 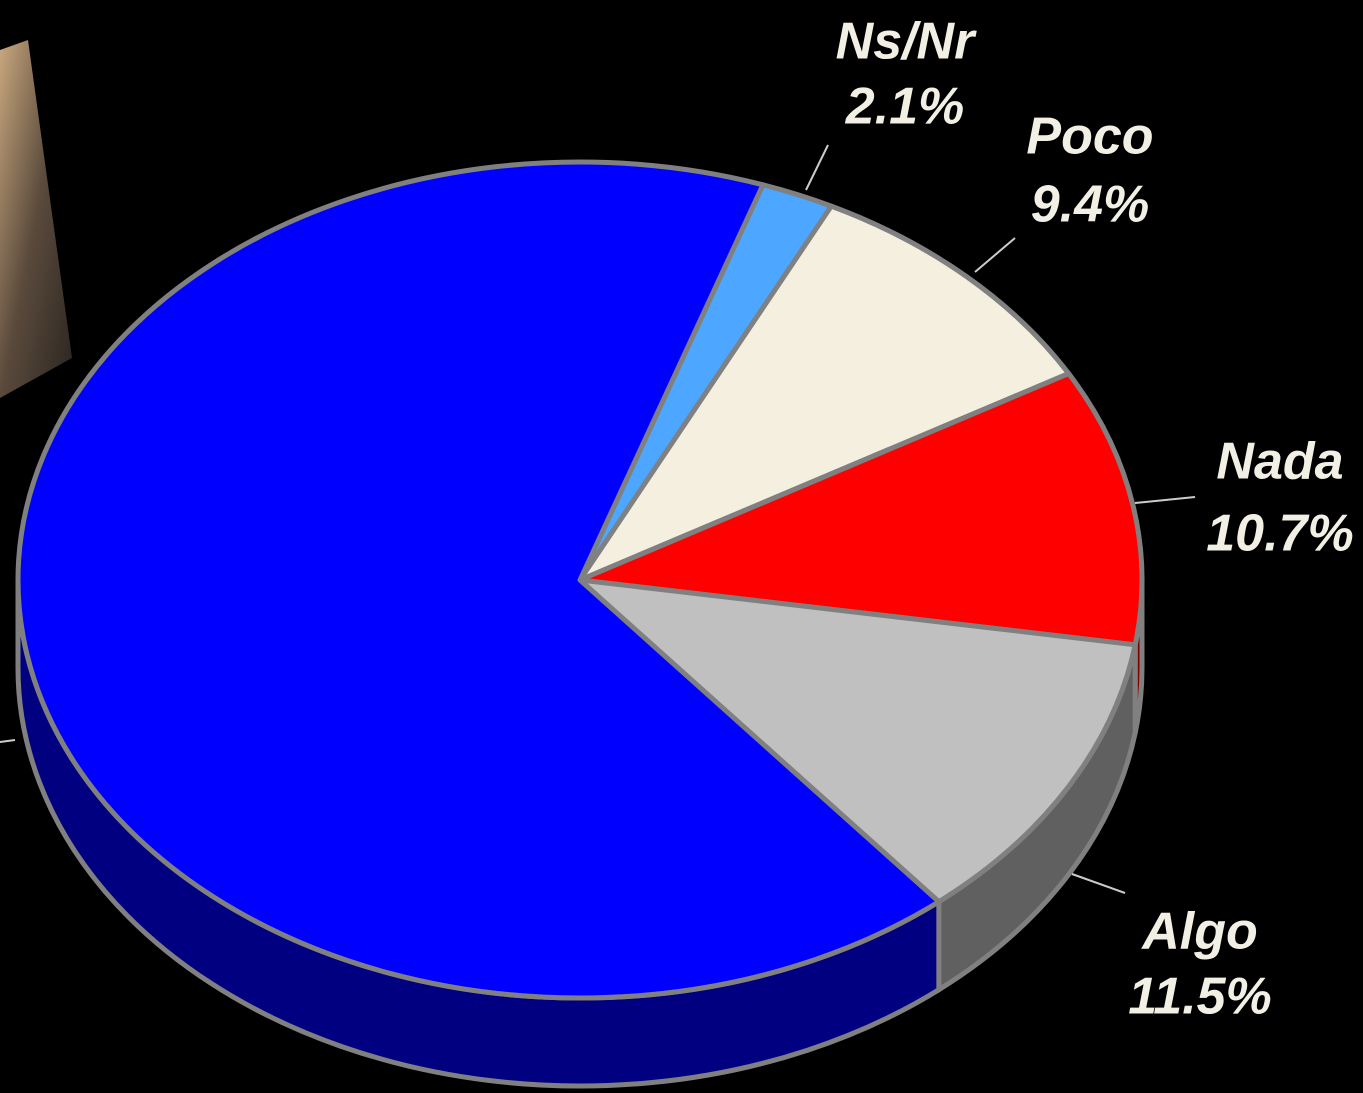 What do you see at coordinates (1279, 462) in the screenshot?
I see `slice-label: Nada` at bounding box center [1279, 462].